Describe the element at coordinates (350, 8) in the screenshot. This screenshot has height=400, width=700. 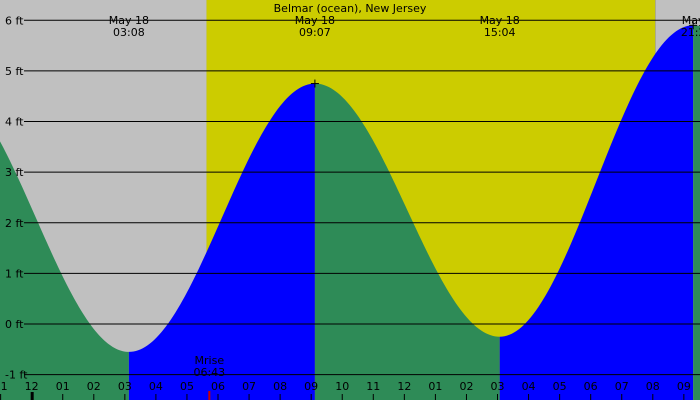
I see `chart-title: Belmar (ocean), New Jersey` at that location.